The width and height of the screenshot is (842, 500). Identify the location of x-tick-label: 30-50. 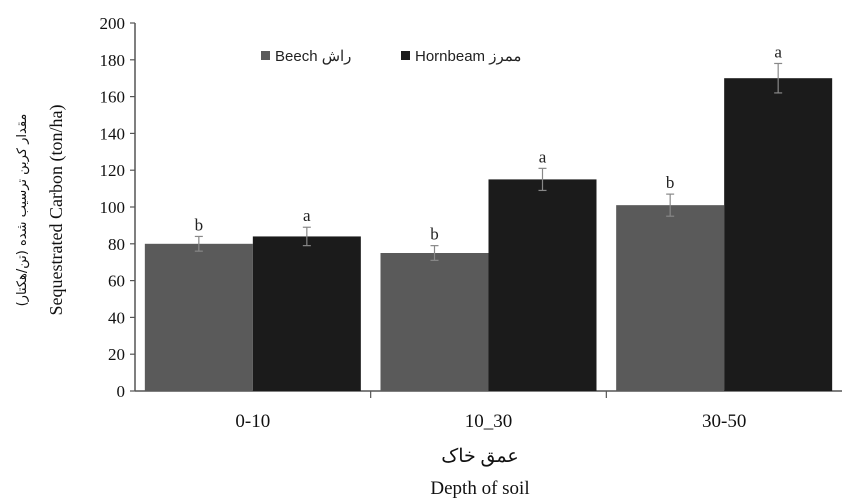
(724, 421).